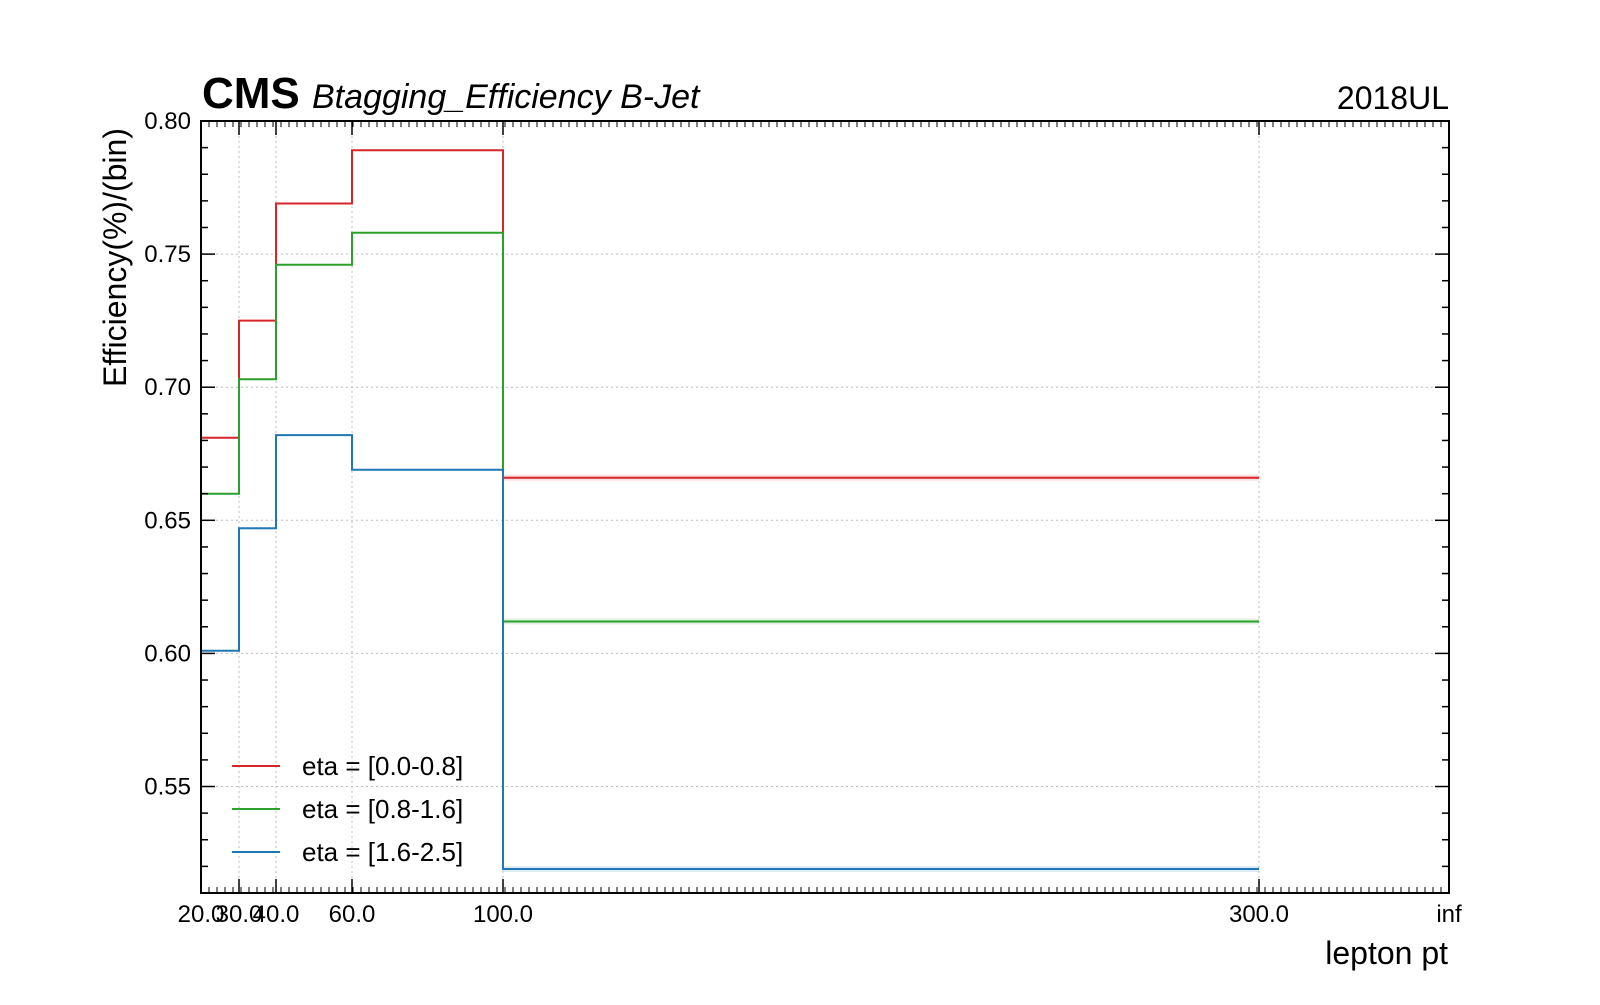  What do you see at coordinates (167, 387) in the screenshot?
I see `y-tick-label: 0.70` at bounding box center [167, 387].